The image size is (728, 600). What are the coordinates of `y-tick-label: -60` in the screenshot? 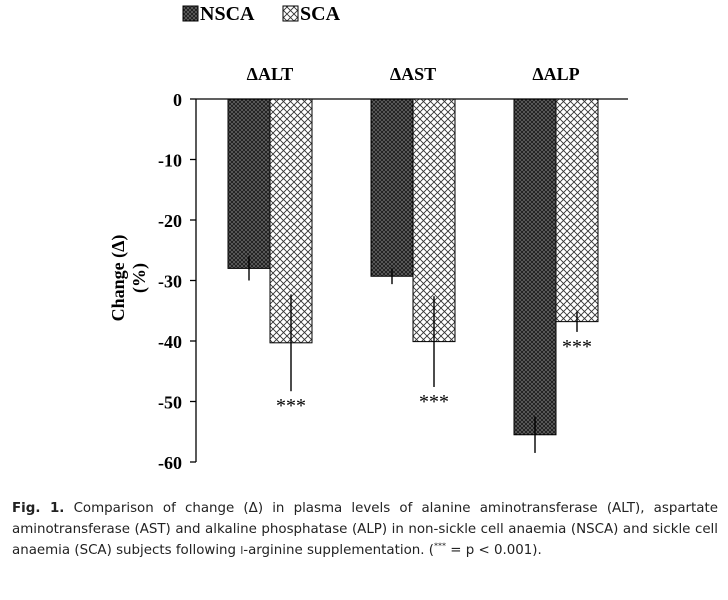 It's located at (170, 463).